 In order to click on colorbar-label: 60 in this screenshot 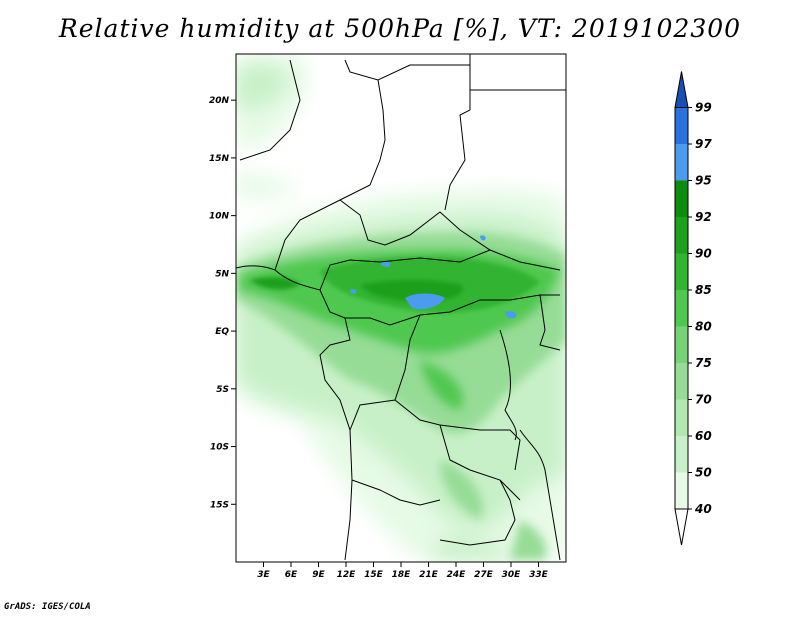, I will do `click(703, 436)`.